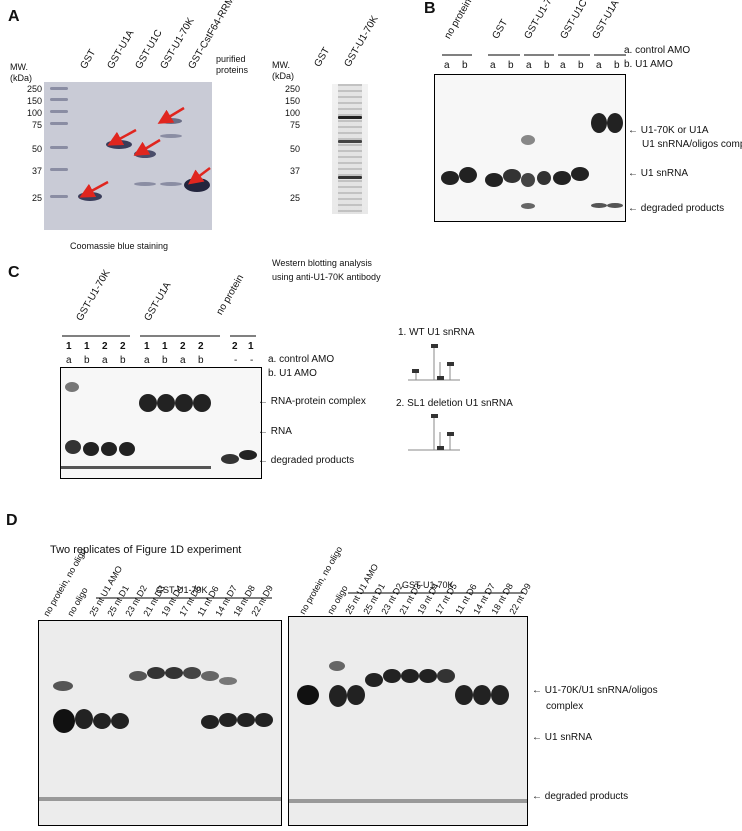 Image resolution: width=742 pixels, height=831 pixels. What do you see at coordinates (121, 49) in the screenshot?
I see `lane-label: GST-U1A` at bounding box center [121, 49].